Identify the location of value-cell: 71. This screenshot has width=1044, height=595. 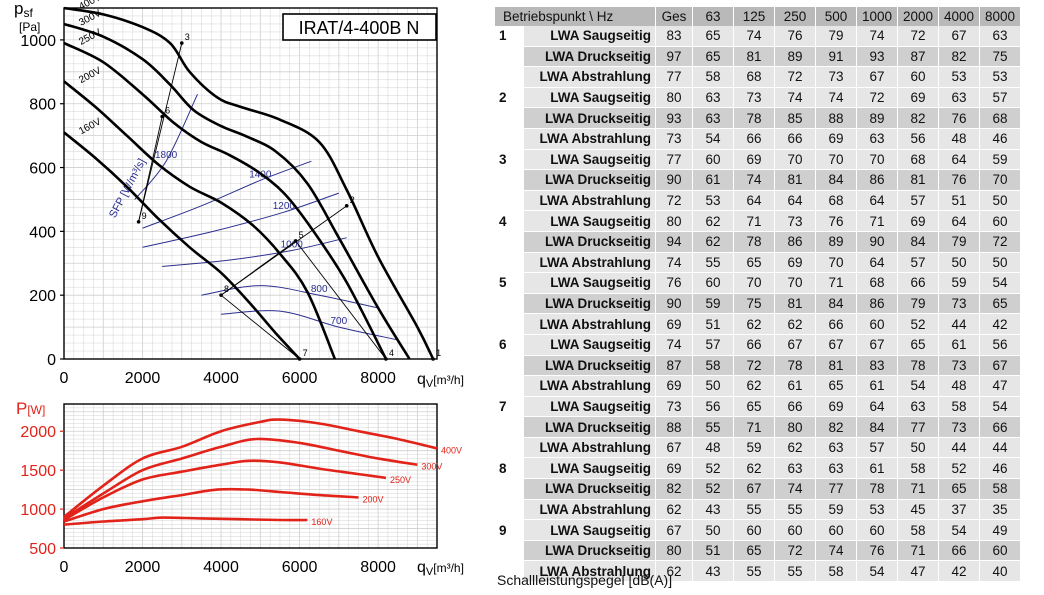
(918, 489).